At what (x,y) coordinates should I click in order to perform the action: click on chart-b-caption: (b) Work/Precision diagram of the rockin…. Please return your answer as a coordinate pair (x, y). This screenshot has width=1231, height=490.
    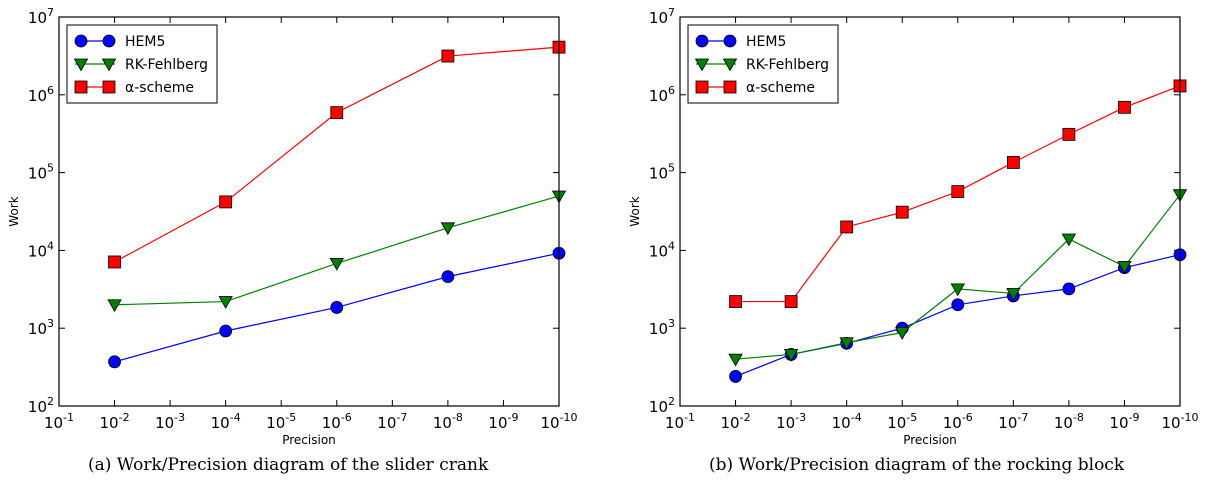
    Looking at the image, I should click on (917, 465).